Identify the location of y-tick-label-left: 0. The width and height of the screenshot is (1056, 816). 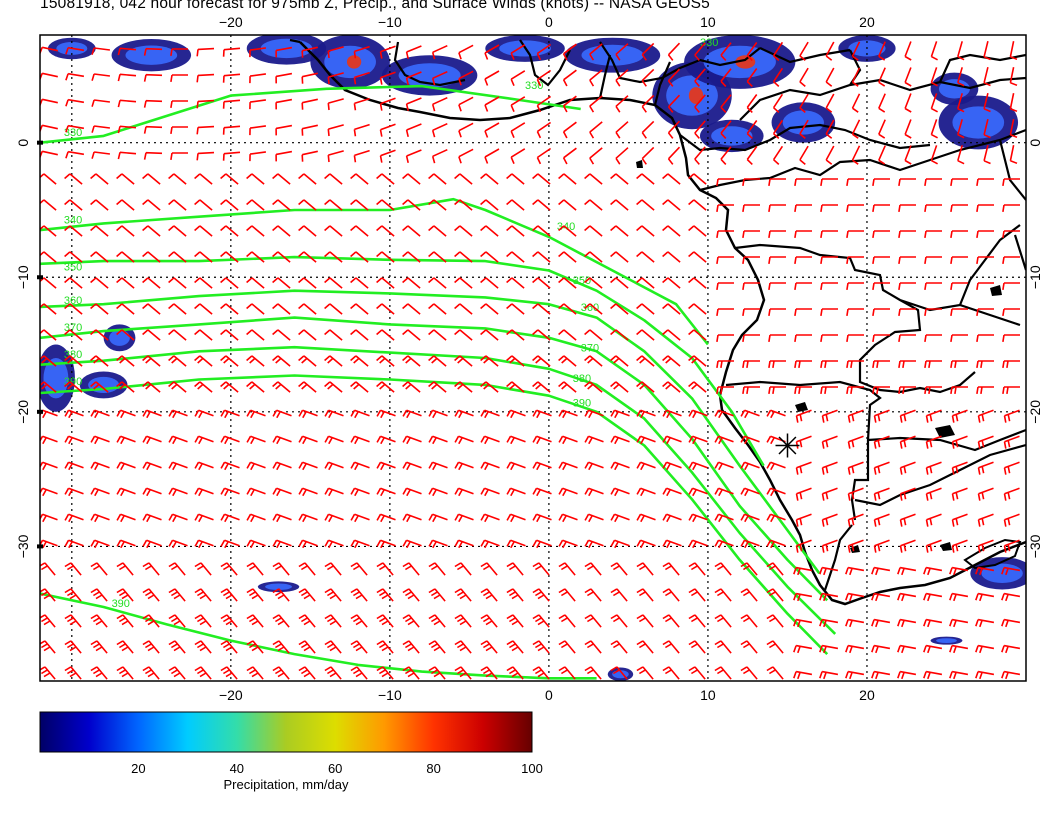
(23, 143).